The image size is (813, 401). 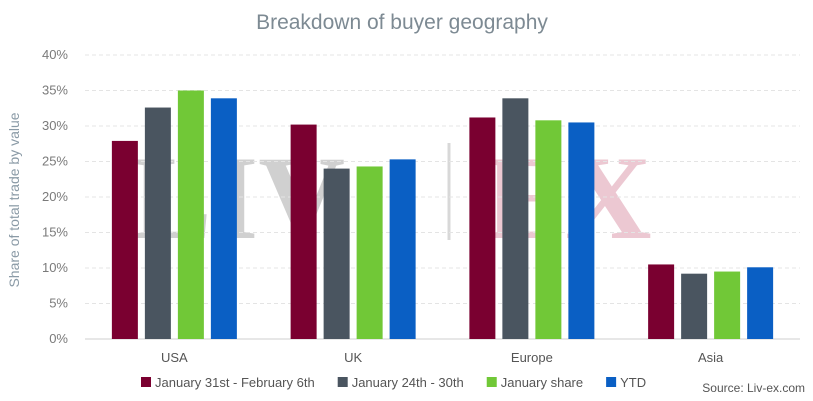 What do you see at coordinates (711, 357) in the screenshot?
I see `x-category-label: Asia` at bounding box center [711, 357].